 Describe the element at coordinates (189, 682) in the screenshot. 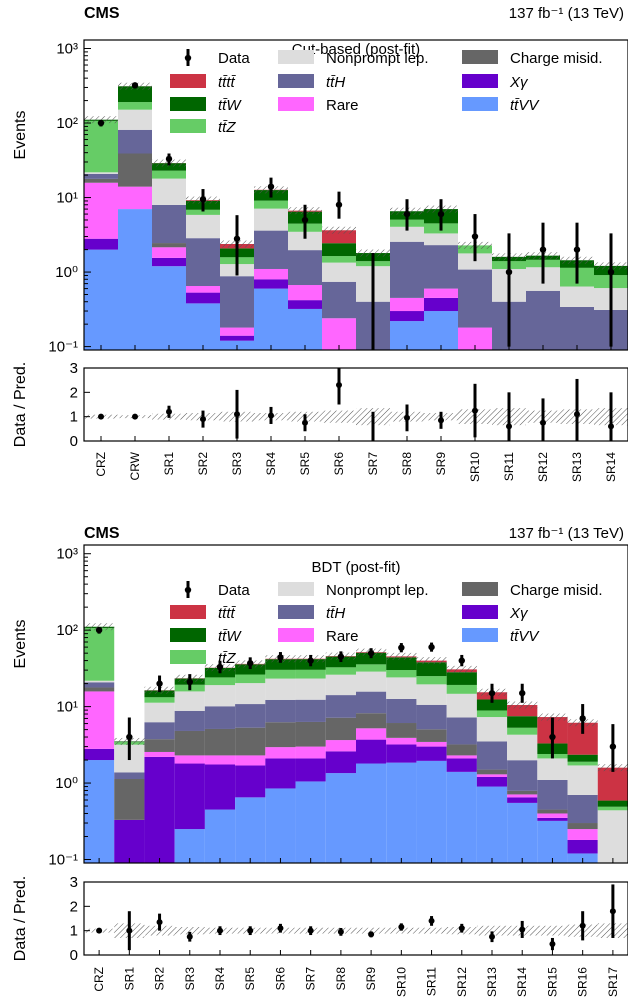

I see `data-point-sr3` at that location.